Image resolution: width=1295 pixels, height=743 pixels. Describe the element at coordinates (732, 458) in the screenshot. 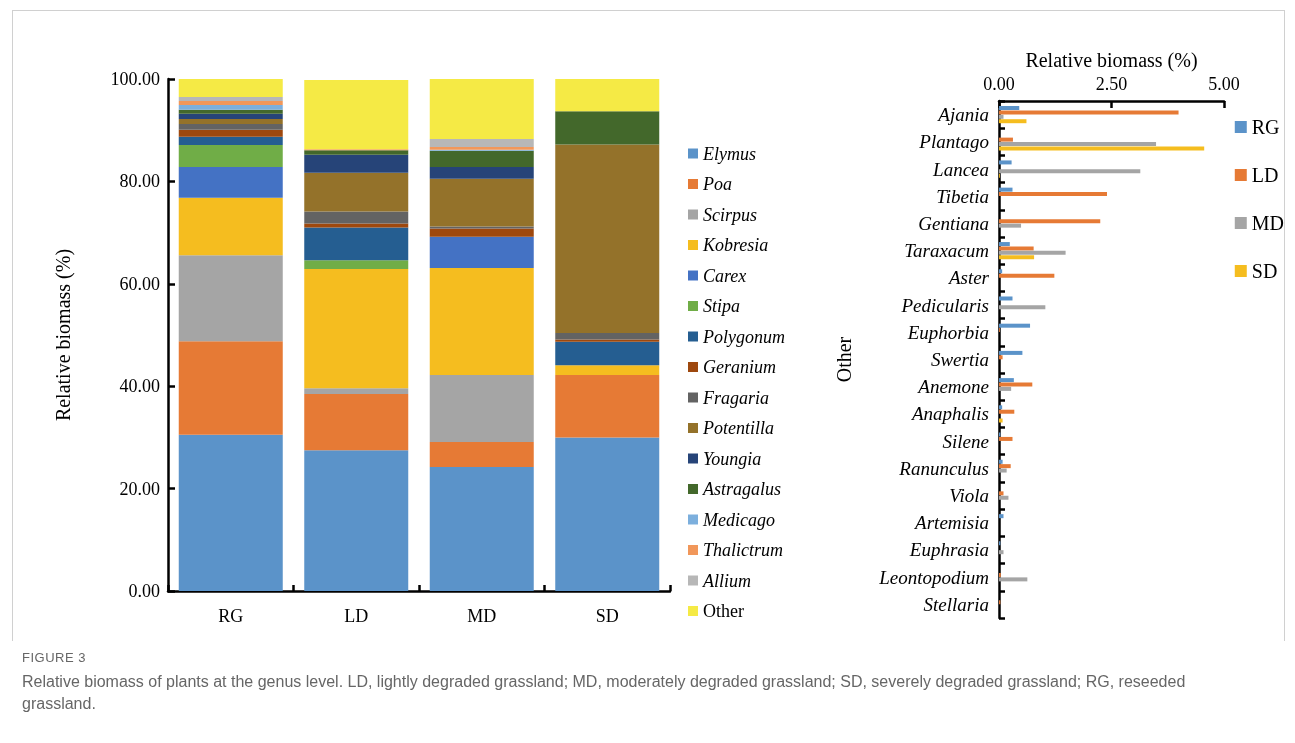

I see `legend-label: Youngia` at that location.